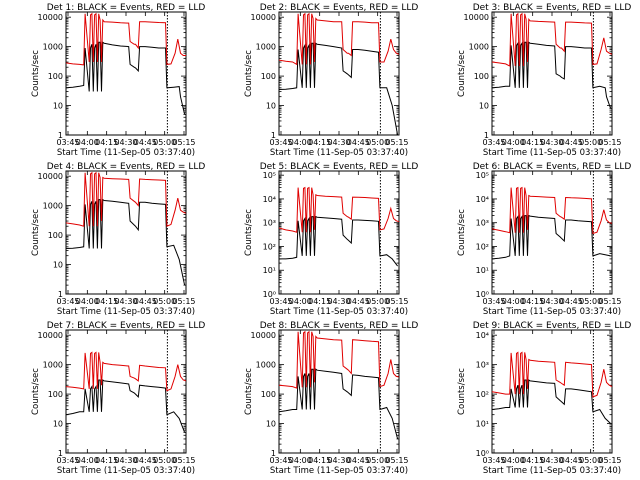  What do you see at coordinates (482, 246) in the screenshot?
I see `y-tick-label: 10²` at bounding box center [482, 246].